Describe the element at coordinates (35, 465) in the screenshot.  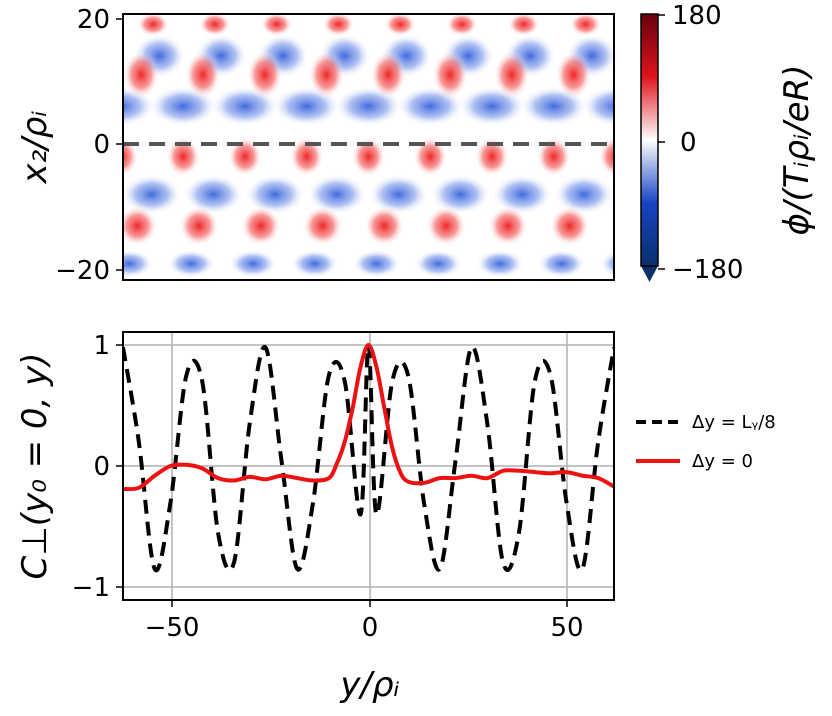
I see `line-ylabel: C⊥(y₀ = 0, y)` at that location.